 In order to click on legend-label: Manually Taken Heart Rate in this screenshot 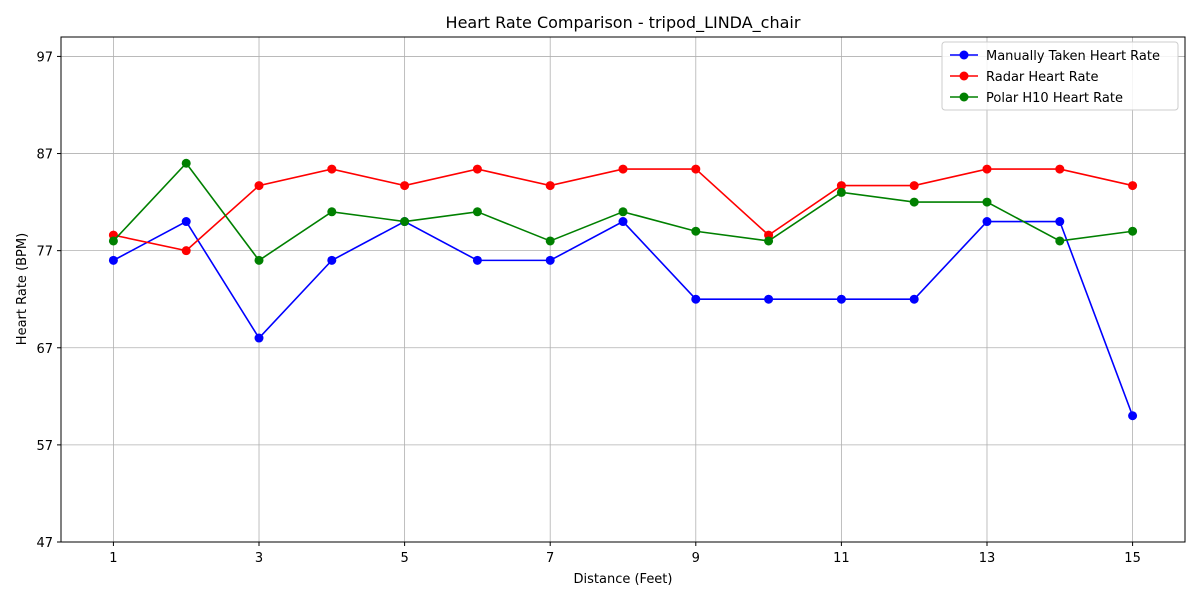, I will do `click(1073, 56)`.